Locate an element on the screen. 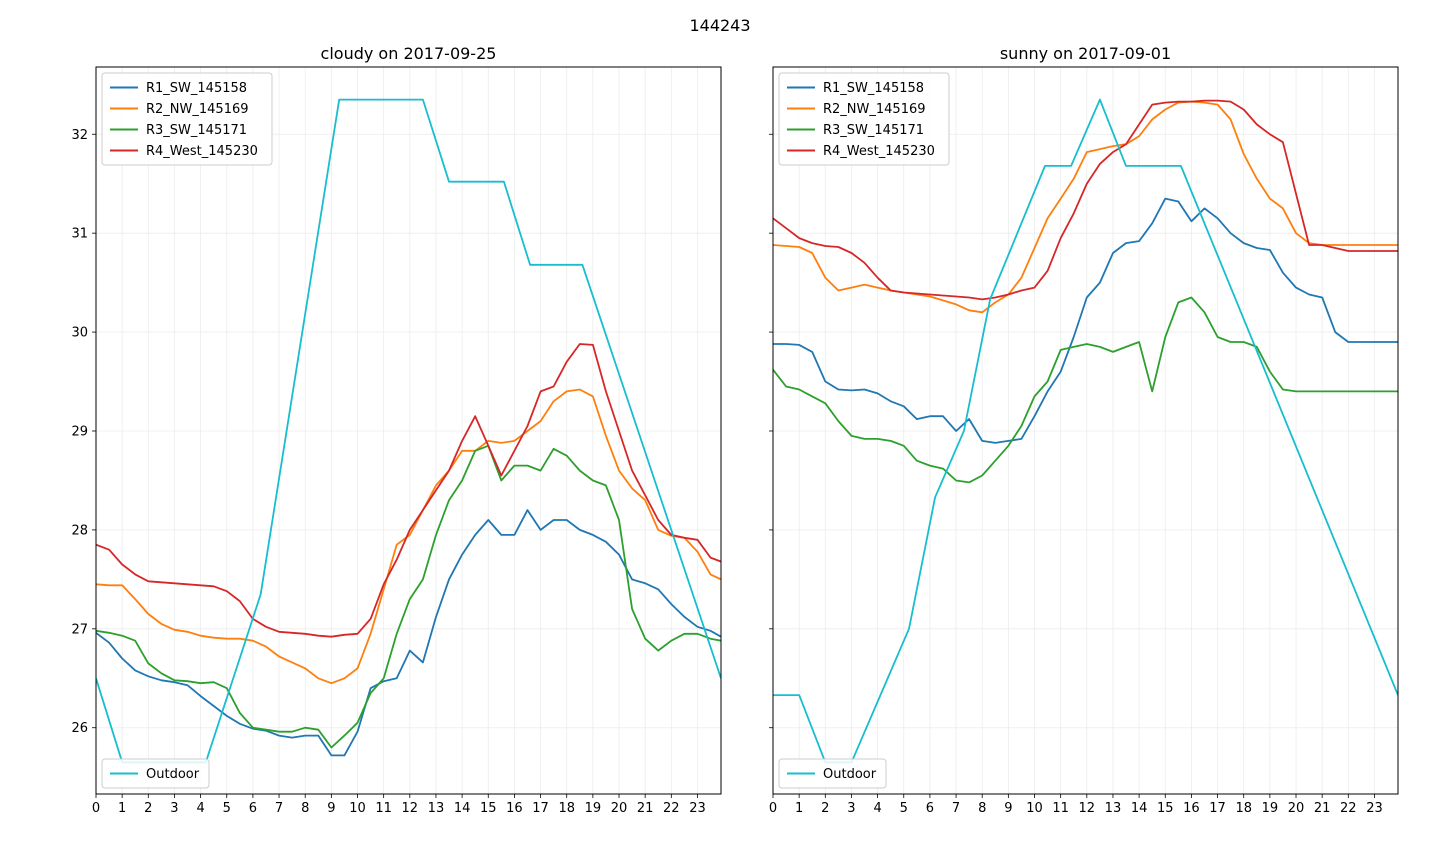 The height and width of the screenshot is (868, 1440). y-tick-label: 31 is located at coordinates (79, 234).